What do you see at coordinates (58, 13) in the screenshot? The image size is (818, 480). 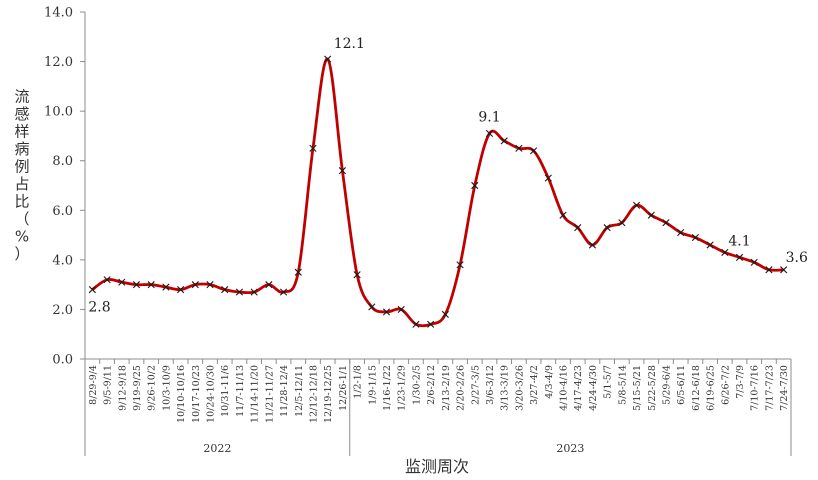 I see `y-tick-label: 14.0` at bounding box center [58, 13].